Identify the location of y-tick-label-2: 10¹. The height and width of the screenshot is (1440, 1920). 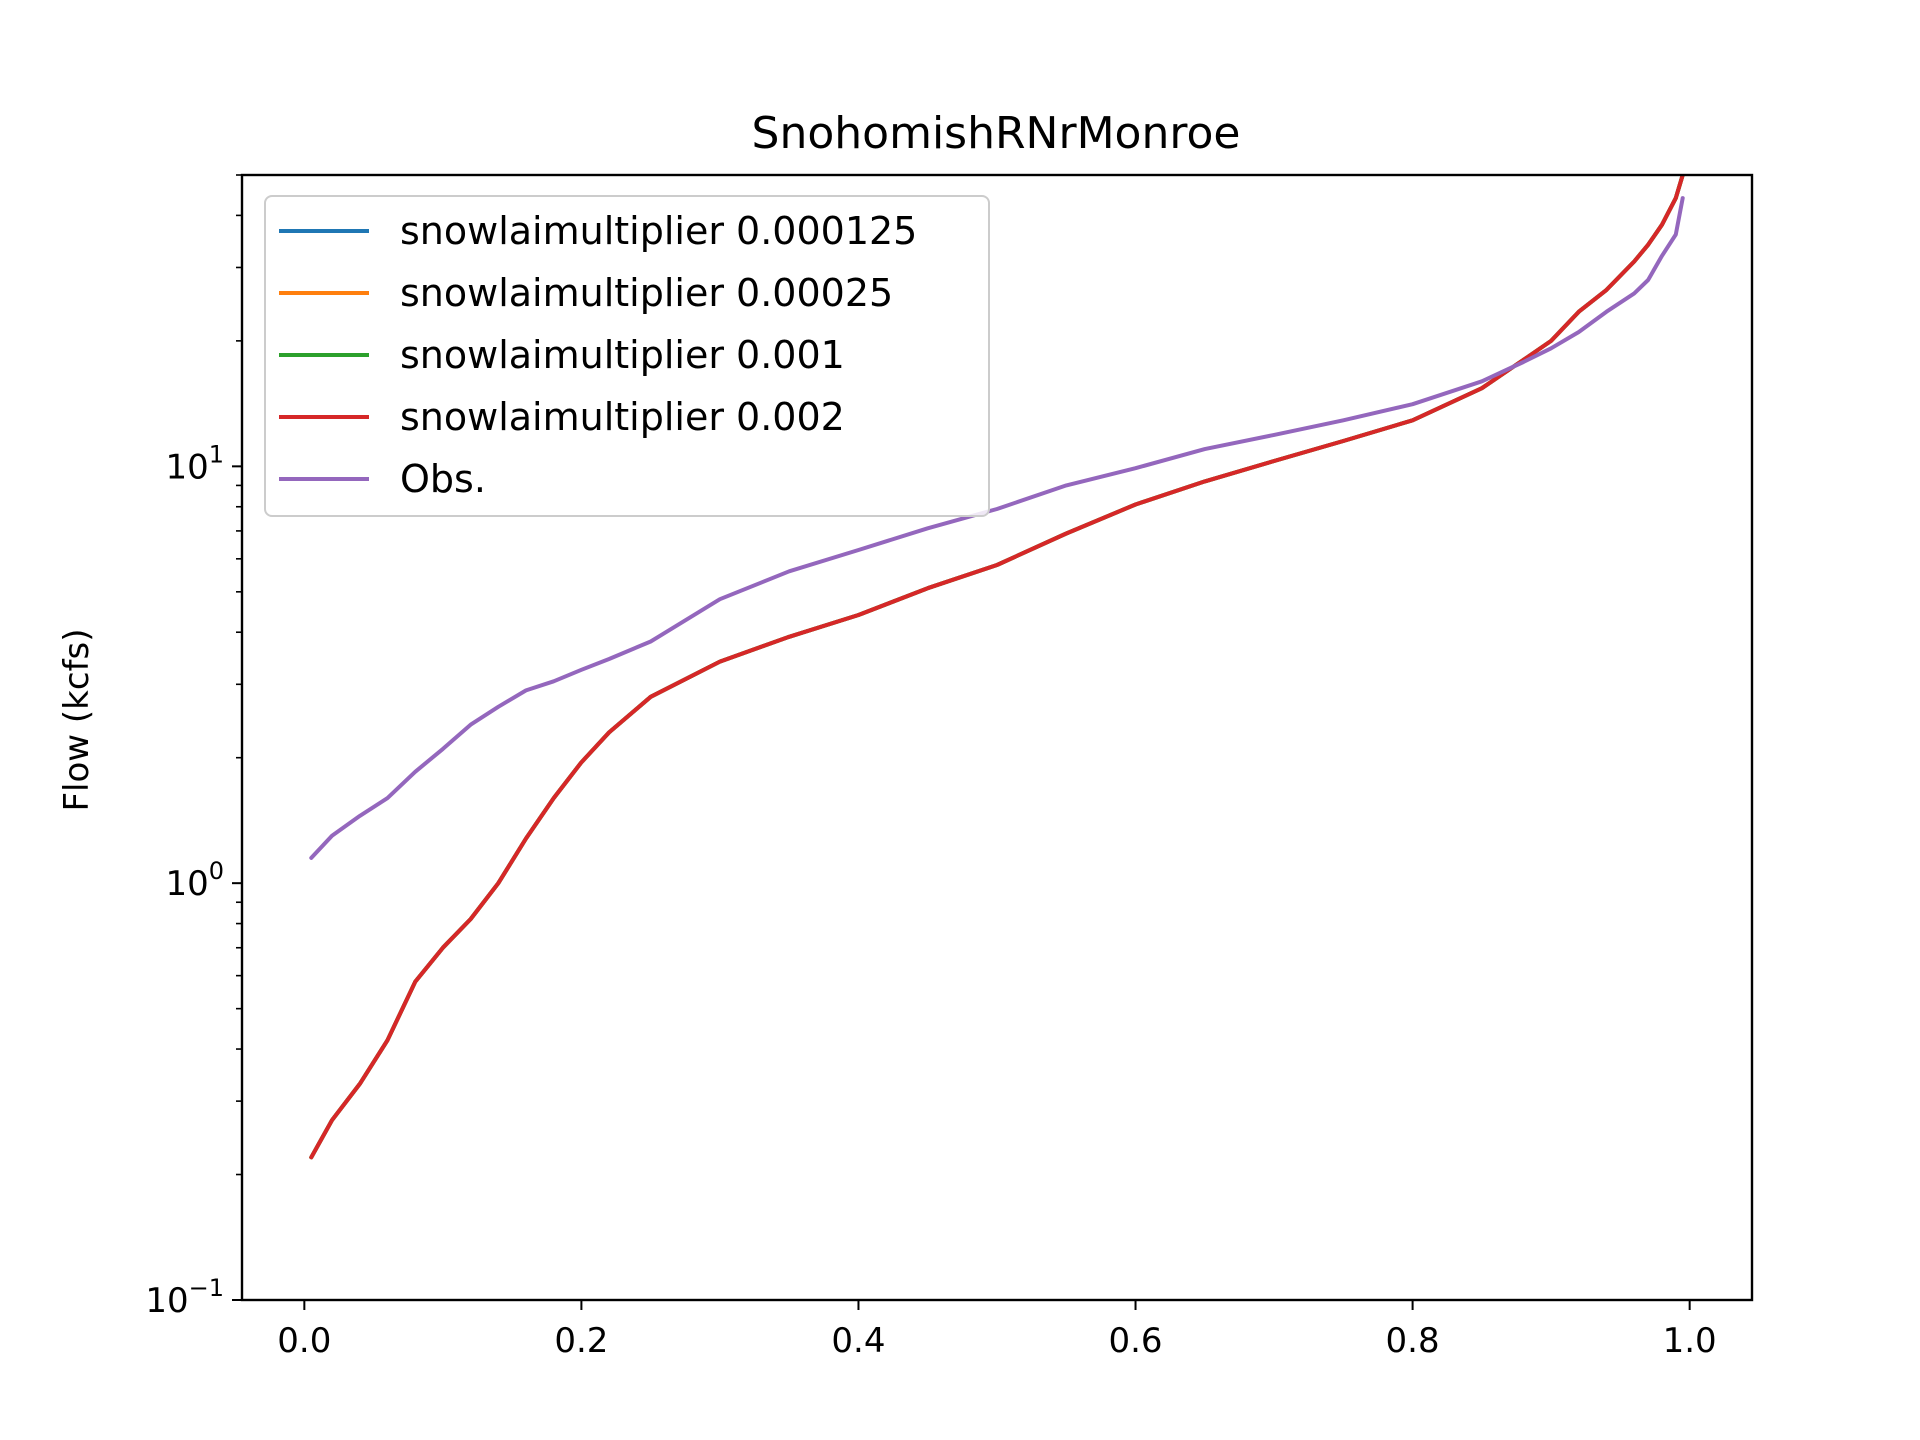
(194, 463).